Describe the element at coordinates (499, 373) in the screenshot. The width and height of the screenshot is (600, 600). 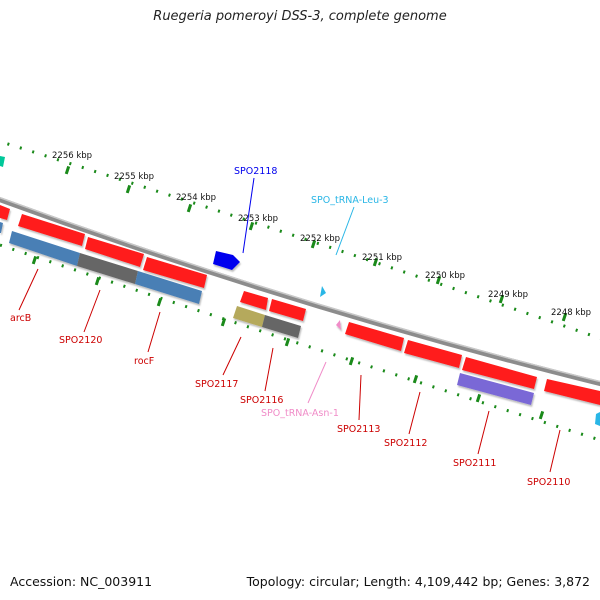
I see `gene-spo2111-cds` at that location.